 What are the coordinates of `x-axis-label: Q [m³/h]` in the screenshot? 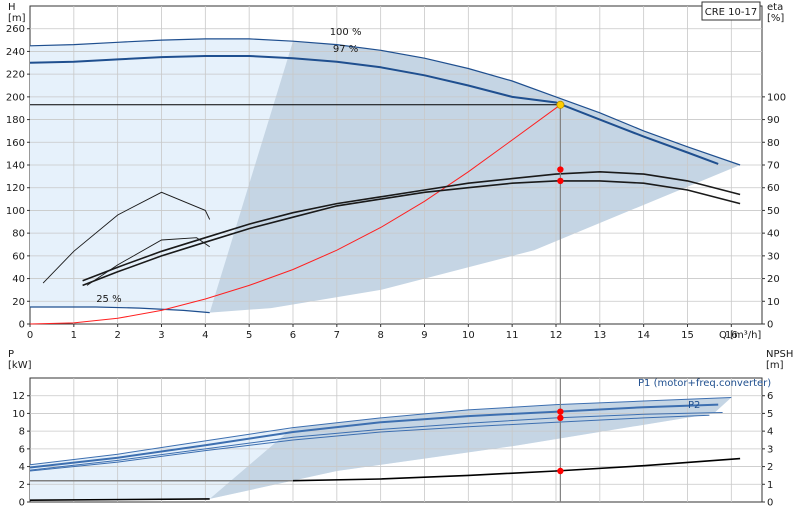 It's located at (740, 335).